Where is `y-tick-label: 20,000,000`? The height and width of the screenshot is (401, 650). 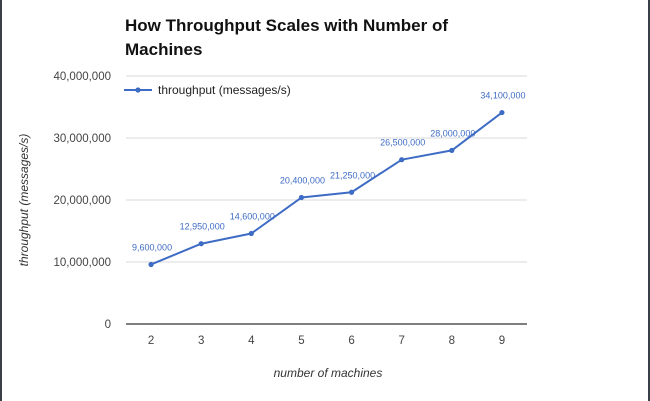 y-tick-label: 20,000,000 is located at coordinates (82, 201).